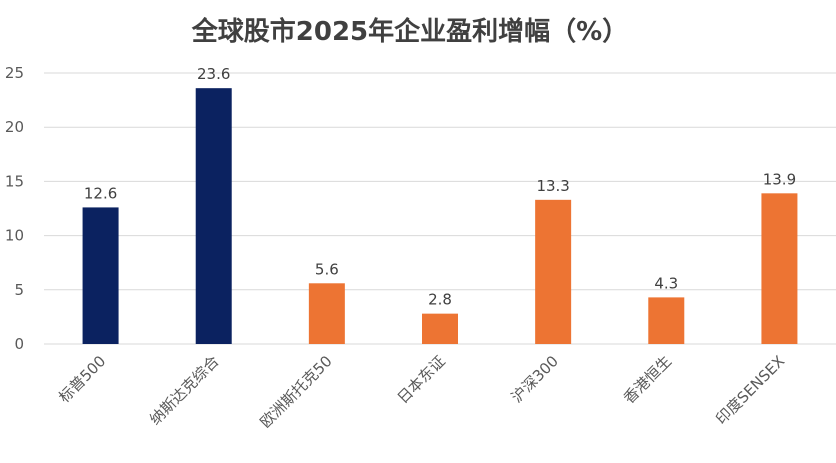  What do you see at coordinates (750, 390) in the screenshot?
I see `x-category-label: 印度SENSEX` at bounding box center [750, 390].